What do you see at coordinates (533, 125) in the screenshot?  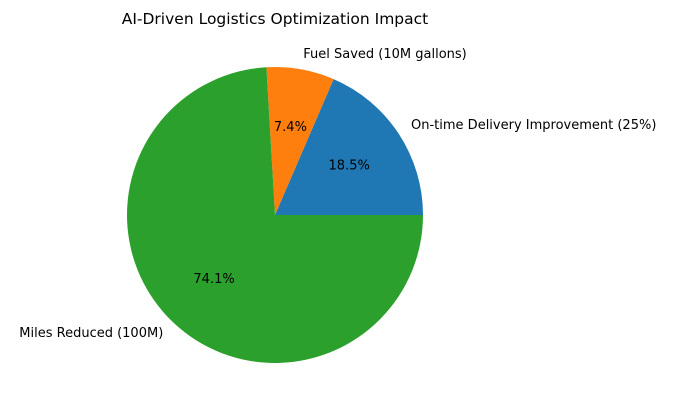 I see `slice-label: On-time Delivery Improvement (25%)` at bounding box center [533, 125].